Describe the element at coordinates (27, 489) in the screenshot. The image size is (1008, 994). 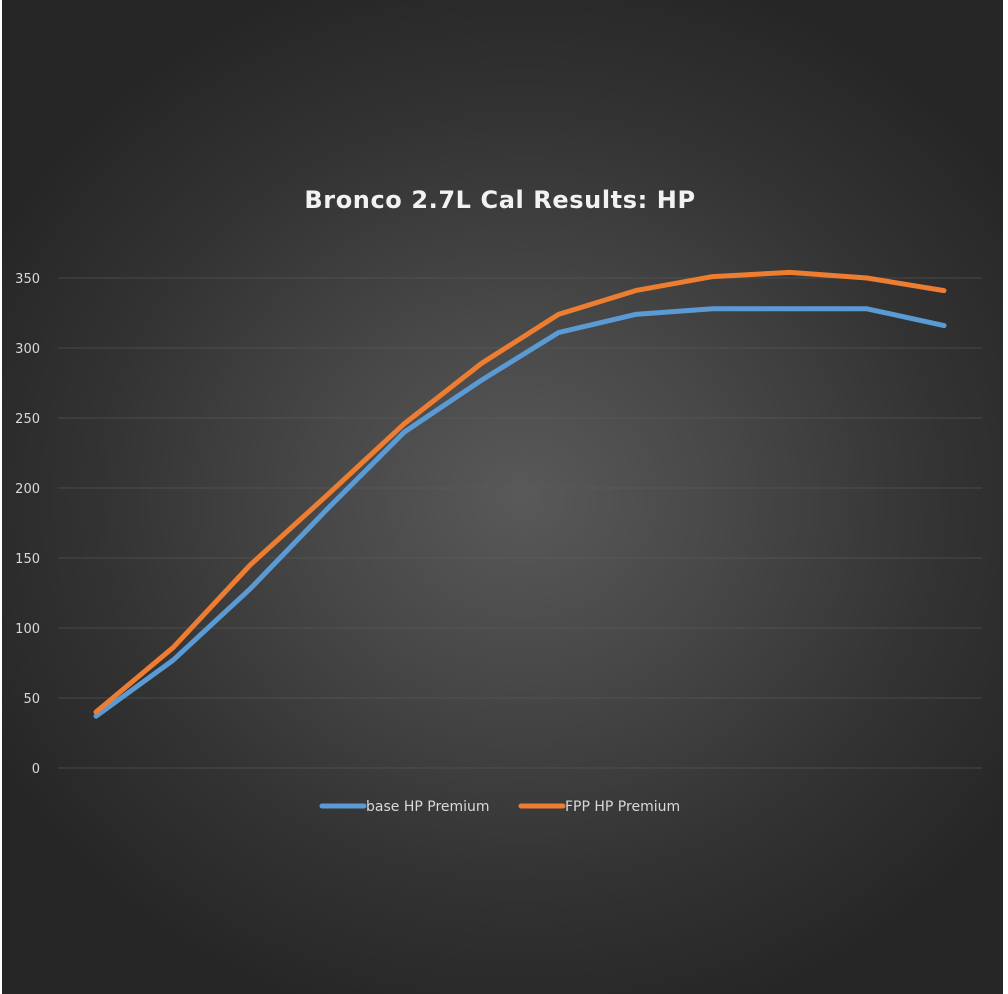
I see `y-tick-label: 200` at that location.